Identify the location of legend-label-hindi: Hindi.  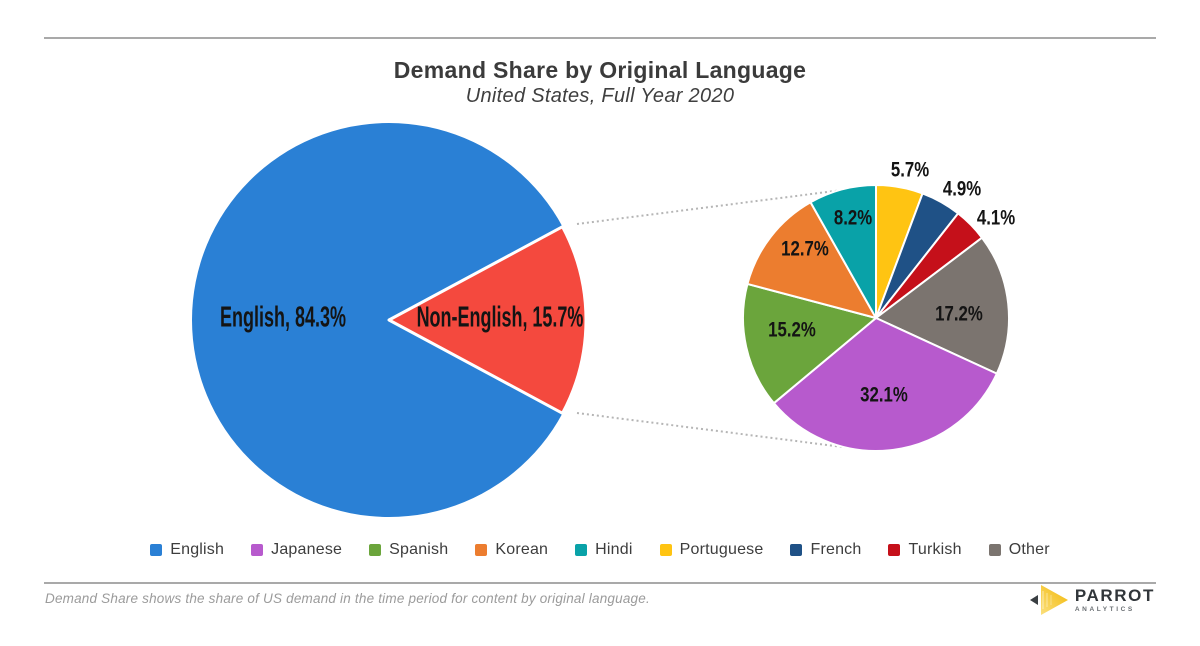
(614, 549).